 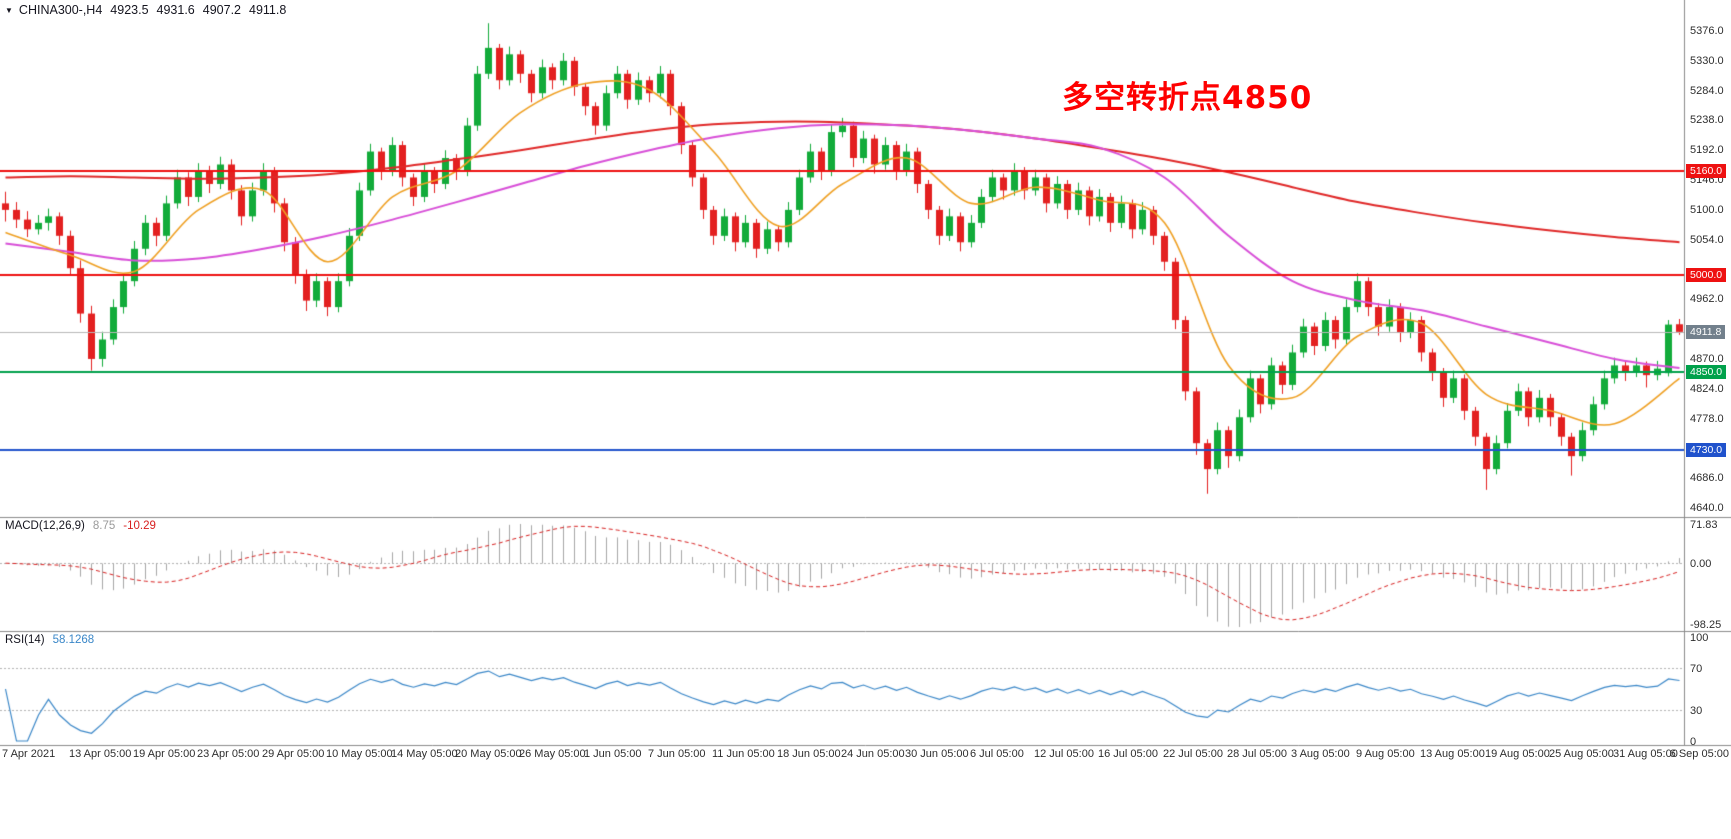 I want to click on macd-scale-label: 0.00, so click(x=1701, y=563).